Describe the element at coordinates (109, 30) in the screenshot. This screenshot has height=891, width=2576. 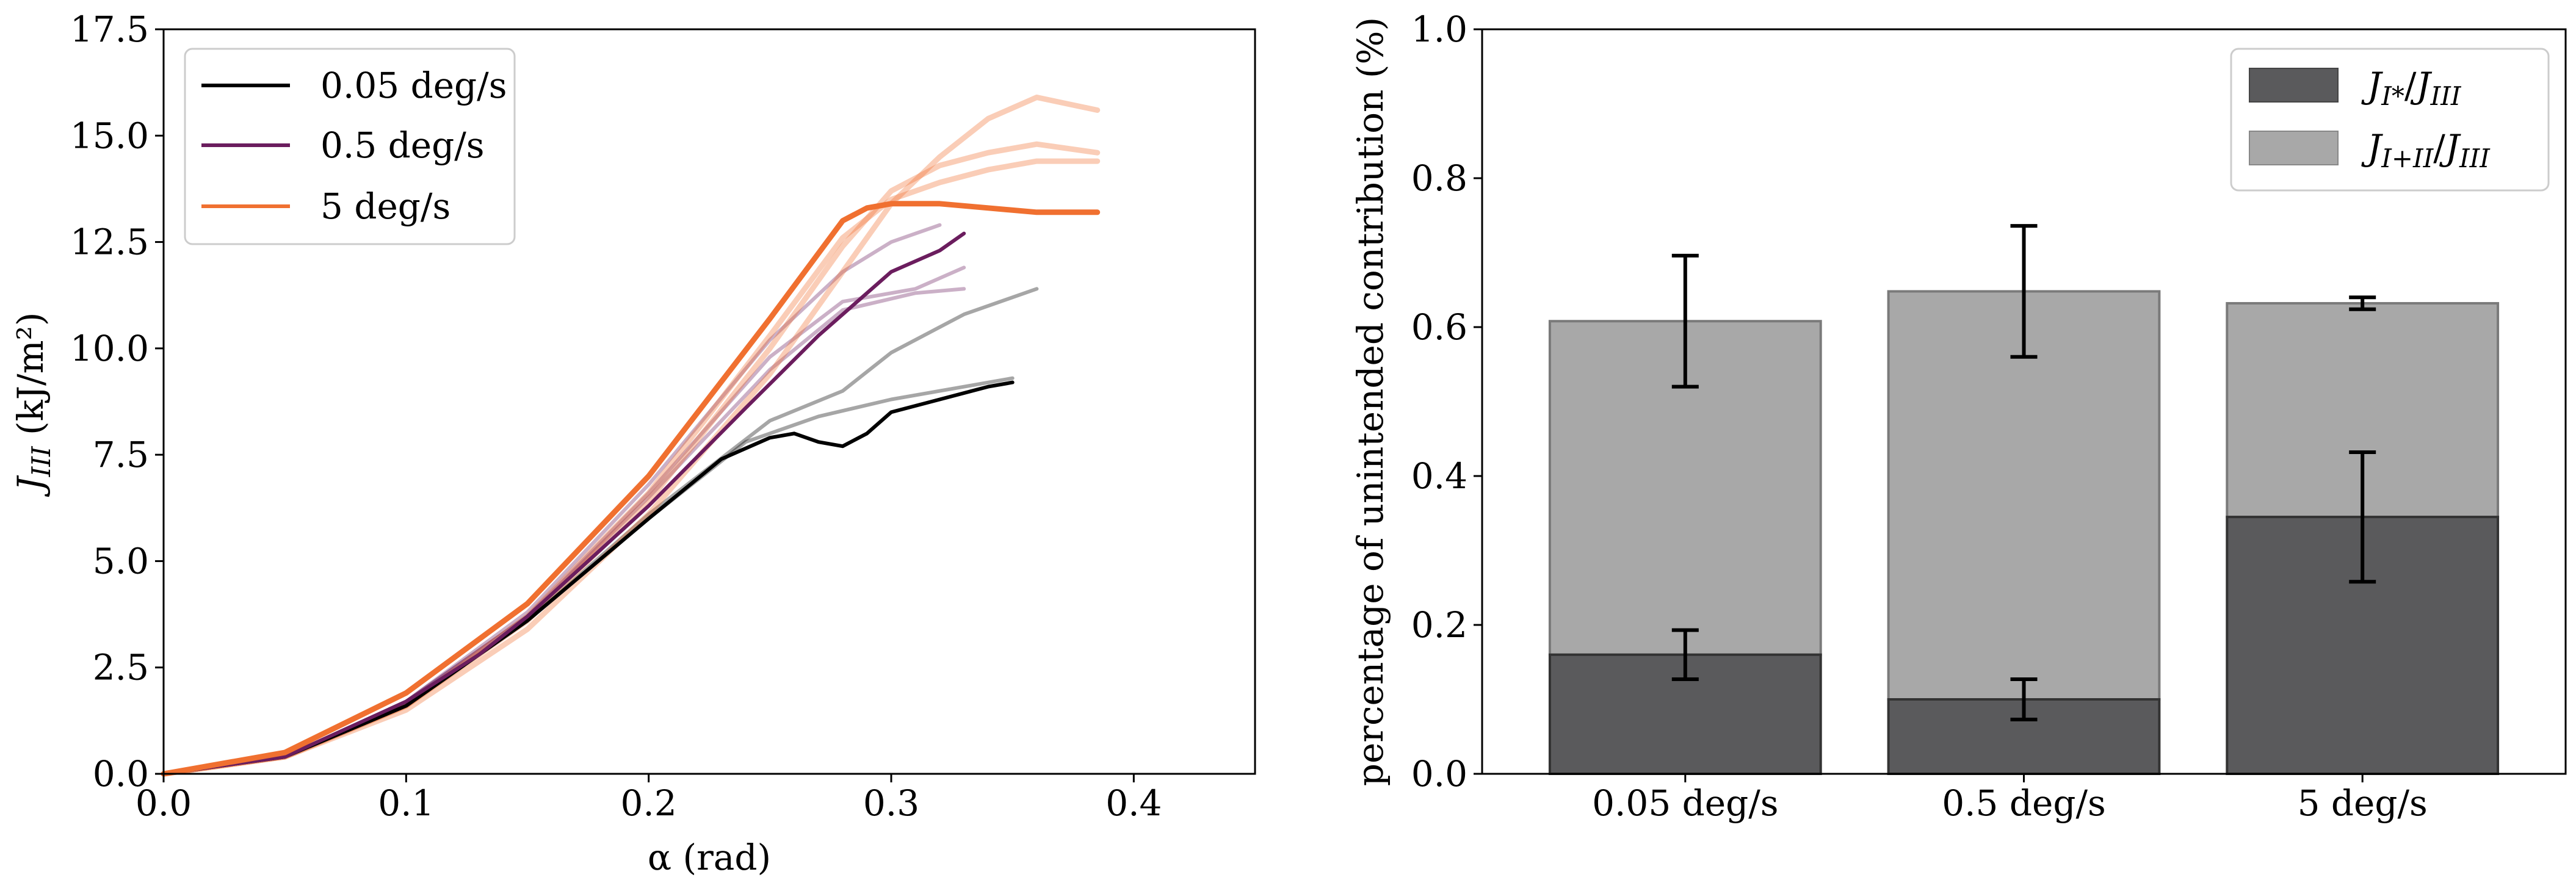
I see `y-tick-label: 17.5` at that location.